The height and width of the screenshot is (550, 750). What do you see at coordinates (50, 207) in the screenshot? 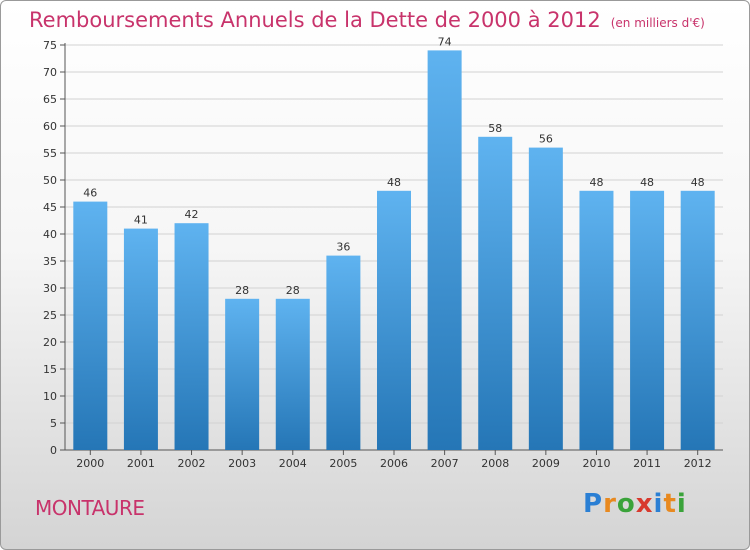
I see `y-tick-label: 45` at bounding box center [50, 207].